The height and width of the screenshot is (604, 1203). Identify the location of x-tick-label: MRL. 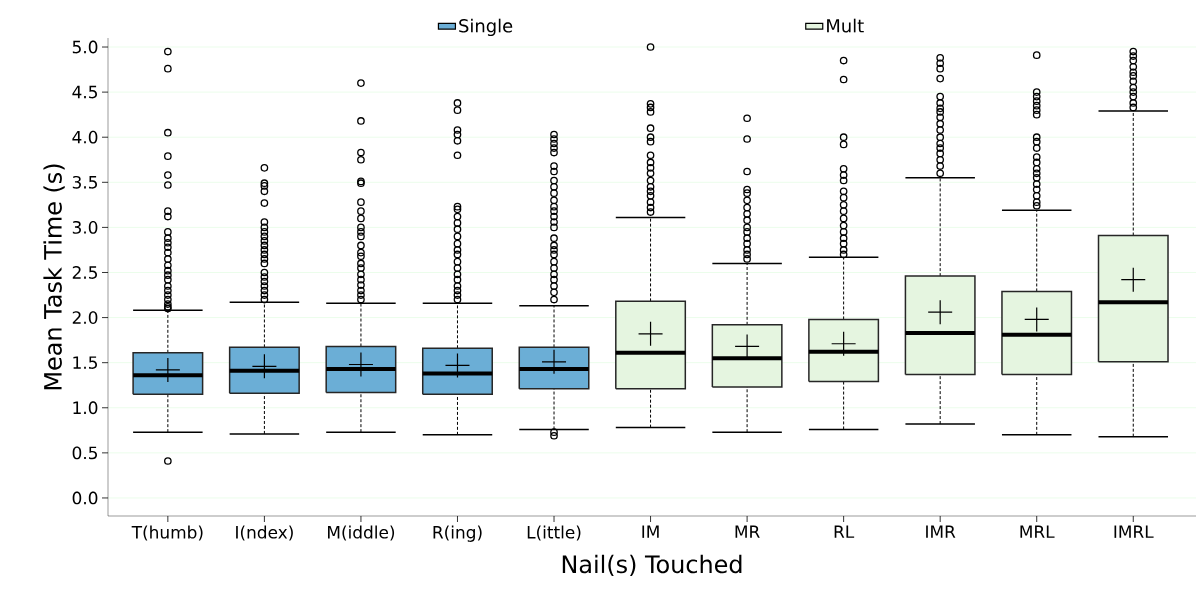
(1037, 531).